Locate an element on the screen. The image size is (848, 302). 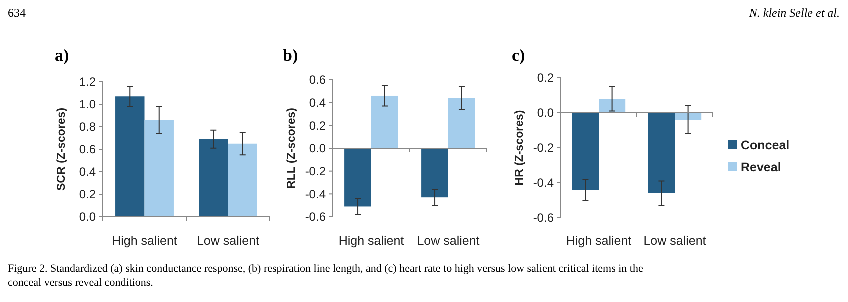
chart-title: b) is located at coordinates (290, 55).